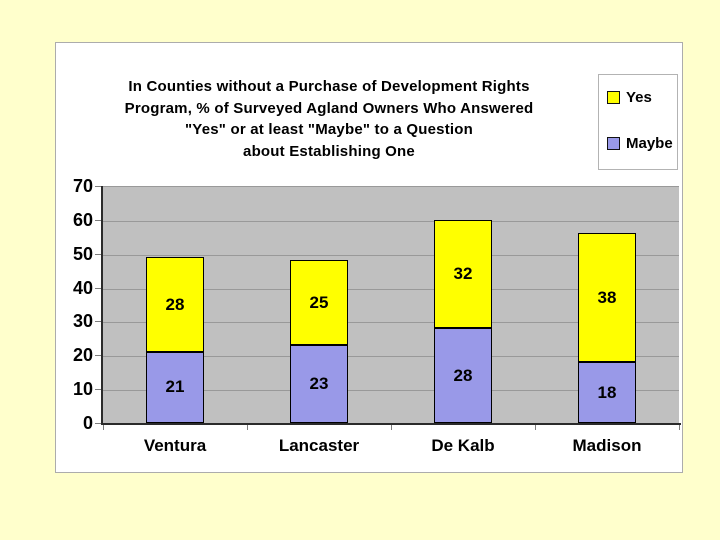 This screenshot has height=540, width=720. Describe the element at coordinates (102, 305) in the screenshot. I see `y-axis-line` at that location.